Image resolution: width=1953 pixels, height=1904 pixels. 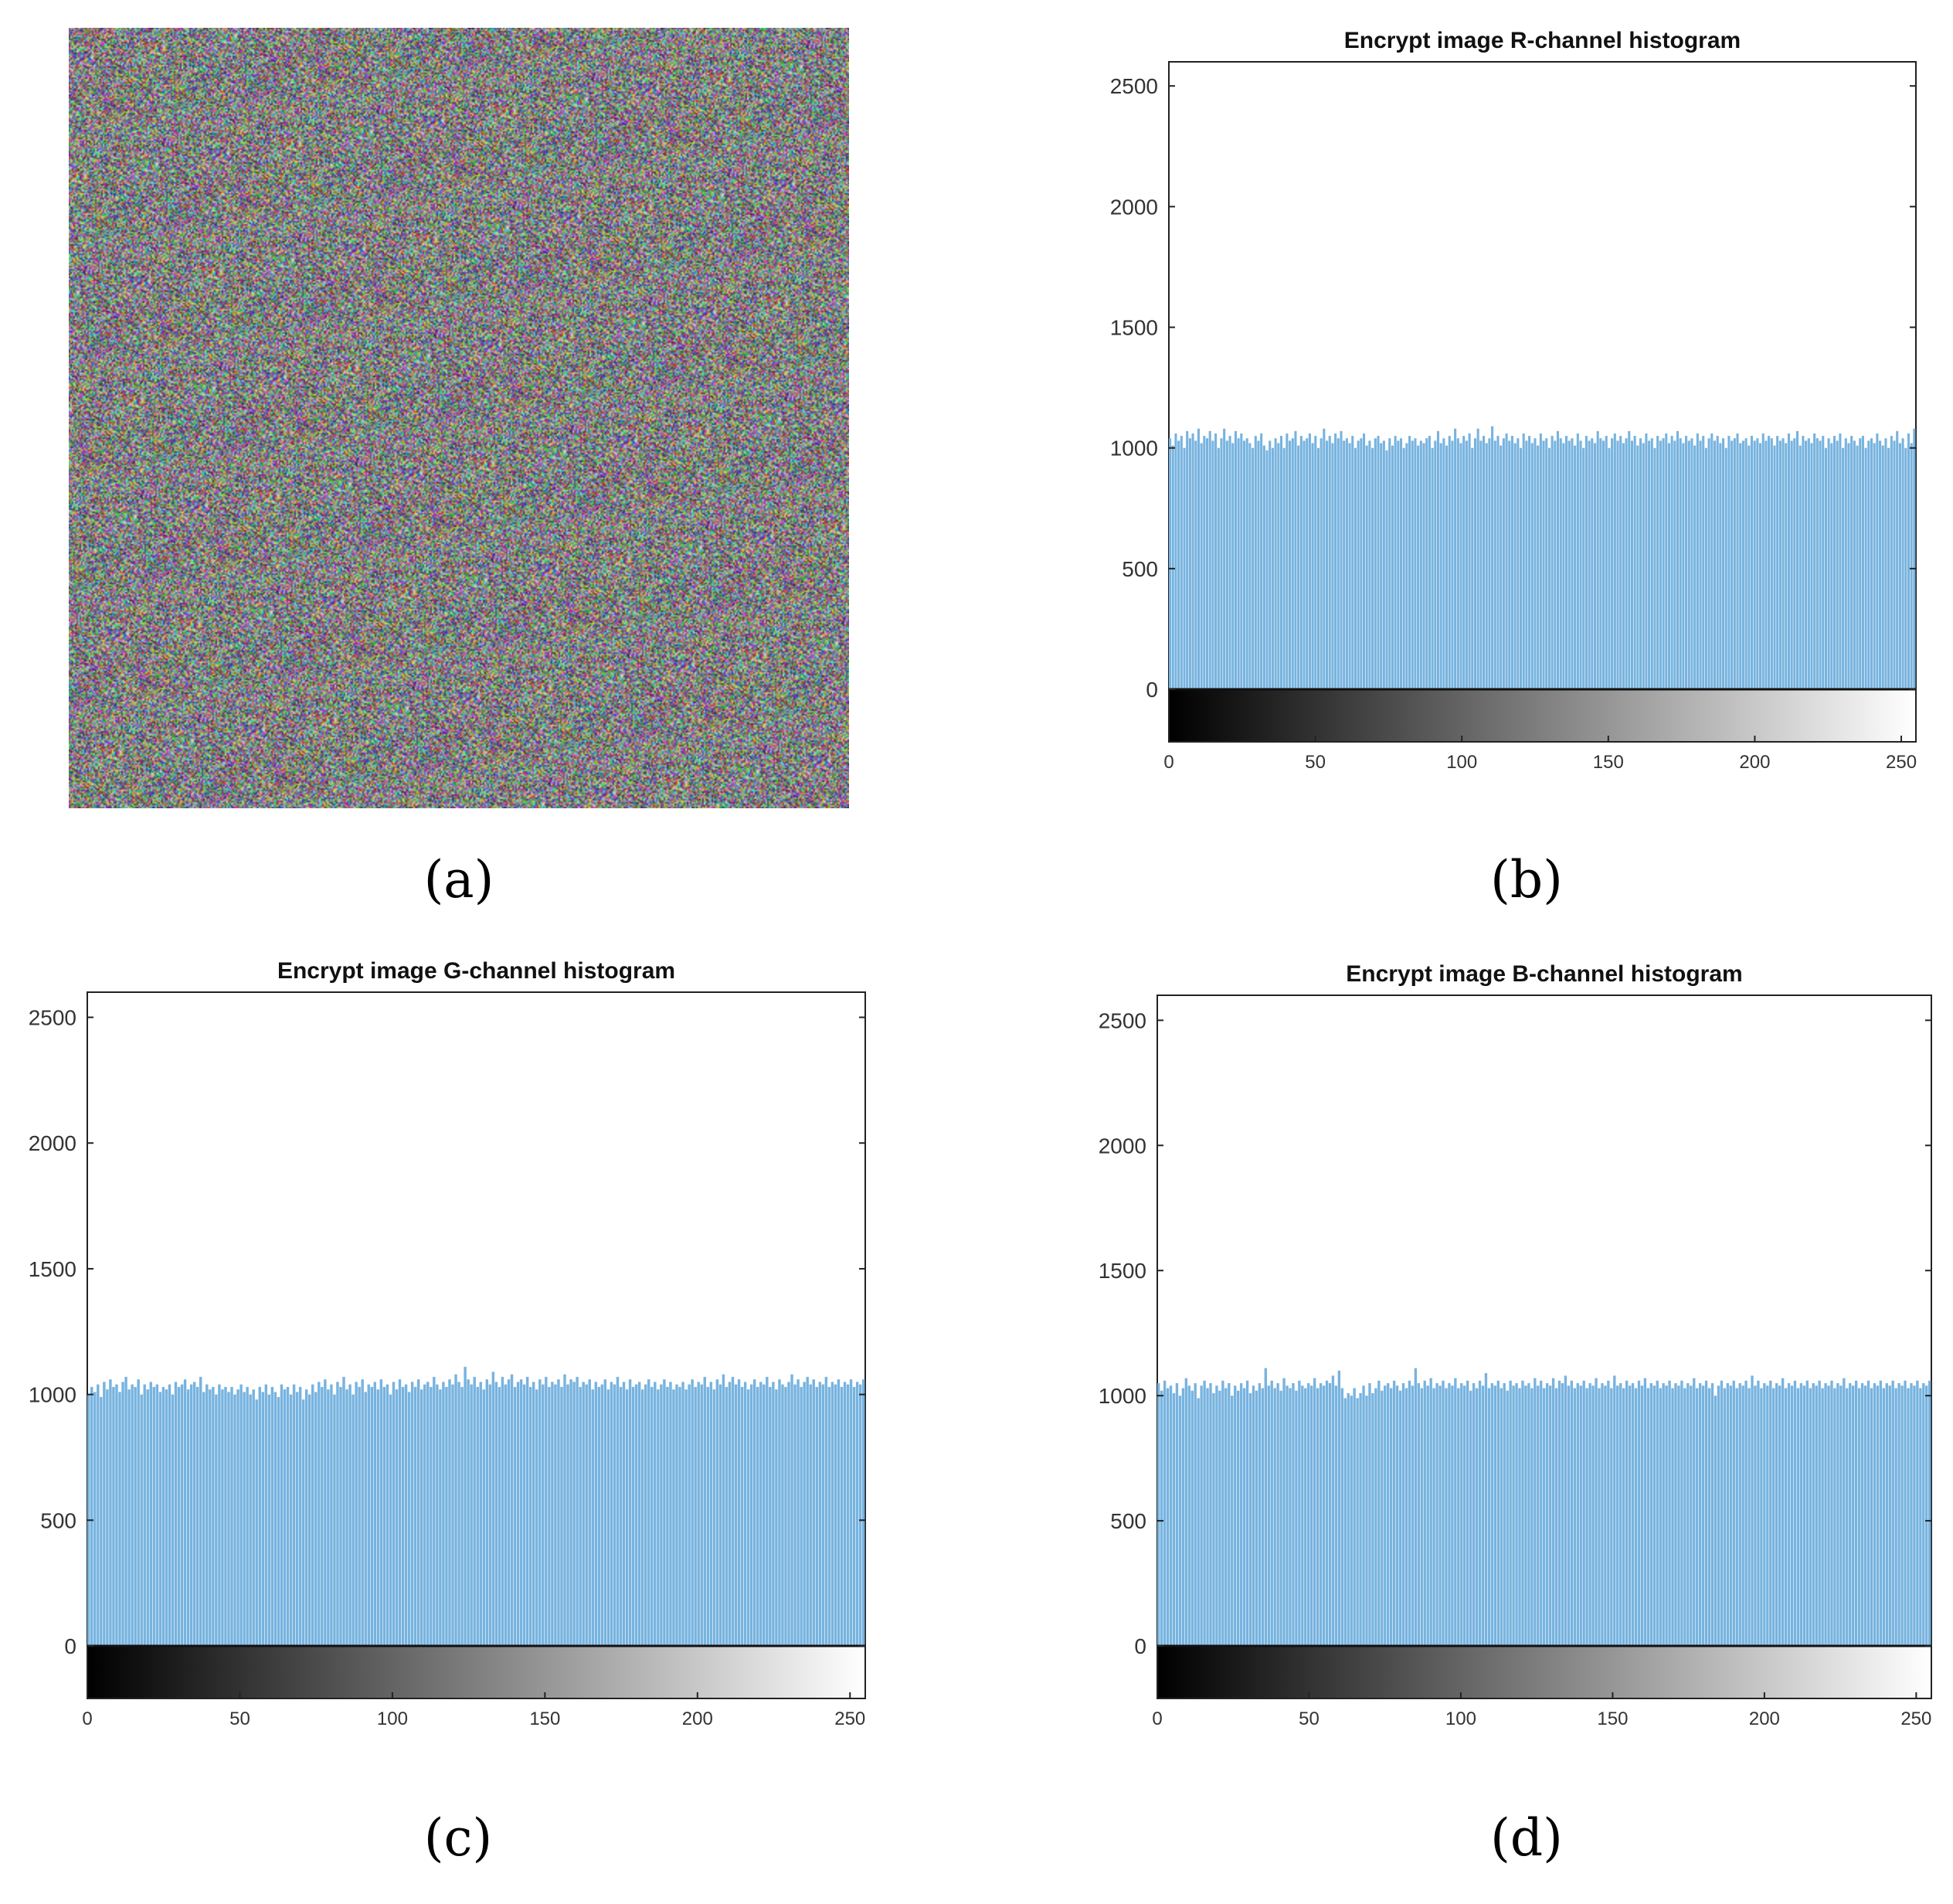 I want to click on grayscale-colorbar, so click(x=1542, y=715).